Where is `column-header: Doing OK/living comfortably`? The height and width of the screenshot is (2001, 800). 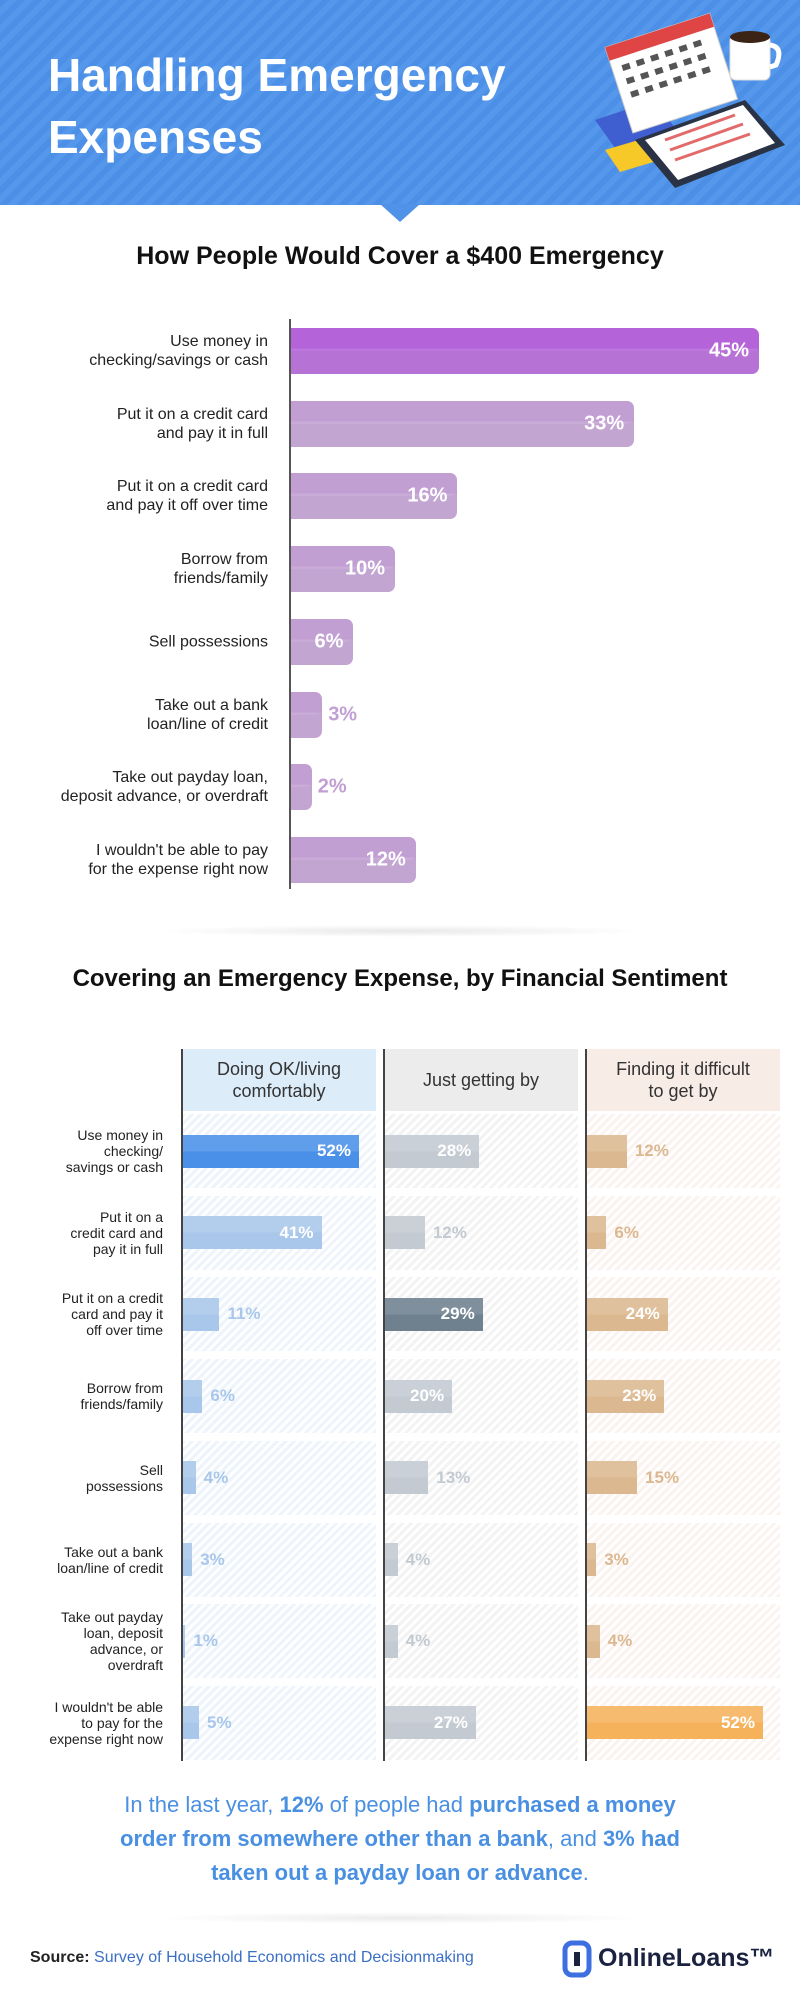 column-header: Doing OK/living comfortably is located at coordinates (279, 1080).